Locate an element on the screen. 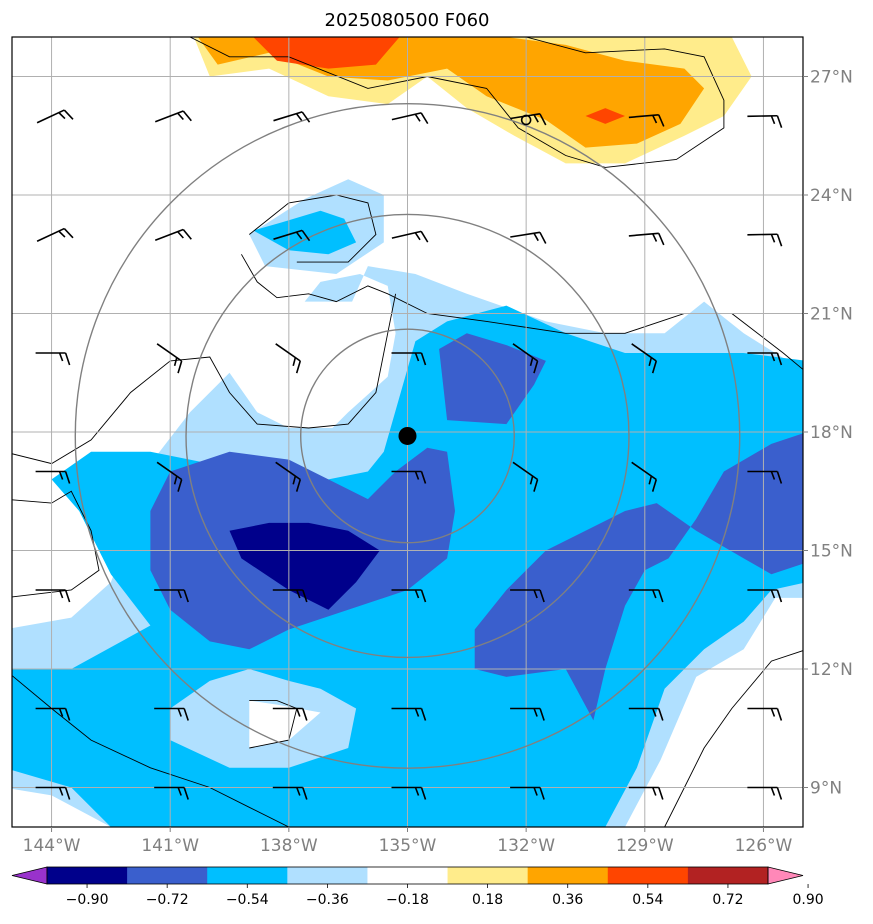 The height and width of the screenshot is (924, 873). y-axis: 9°N 12°N 15°N 18°N 21°N 24°N 27°N is located at coordinates (828, 433).